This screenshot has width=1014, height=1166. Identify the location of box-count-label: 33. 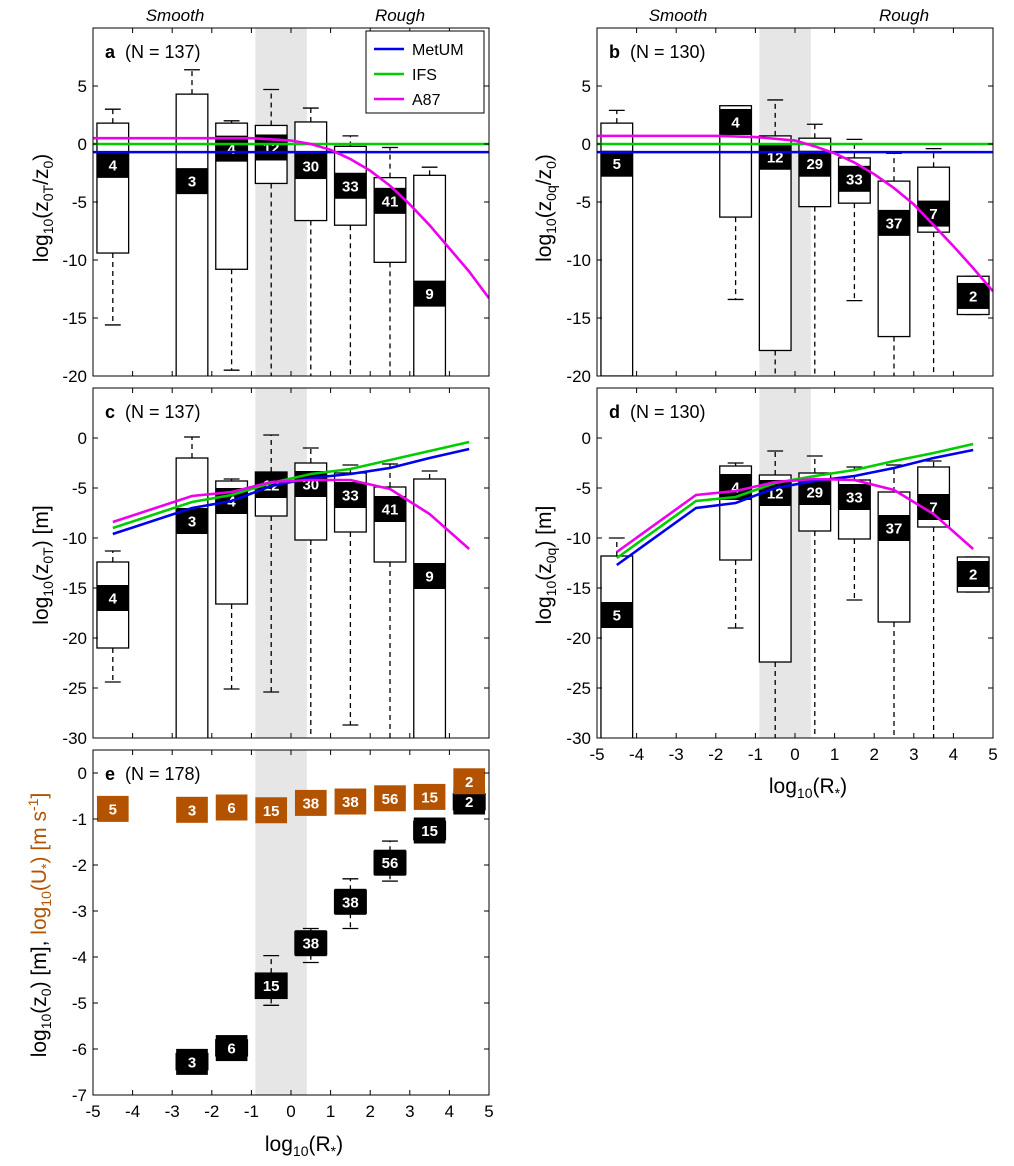
(350, 186).